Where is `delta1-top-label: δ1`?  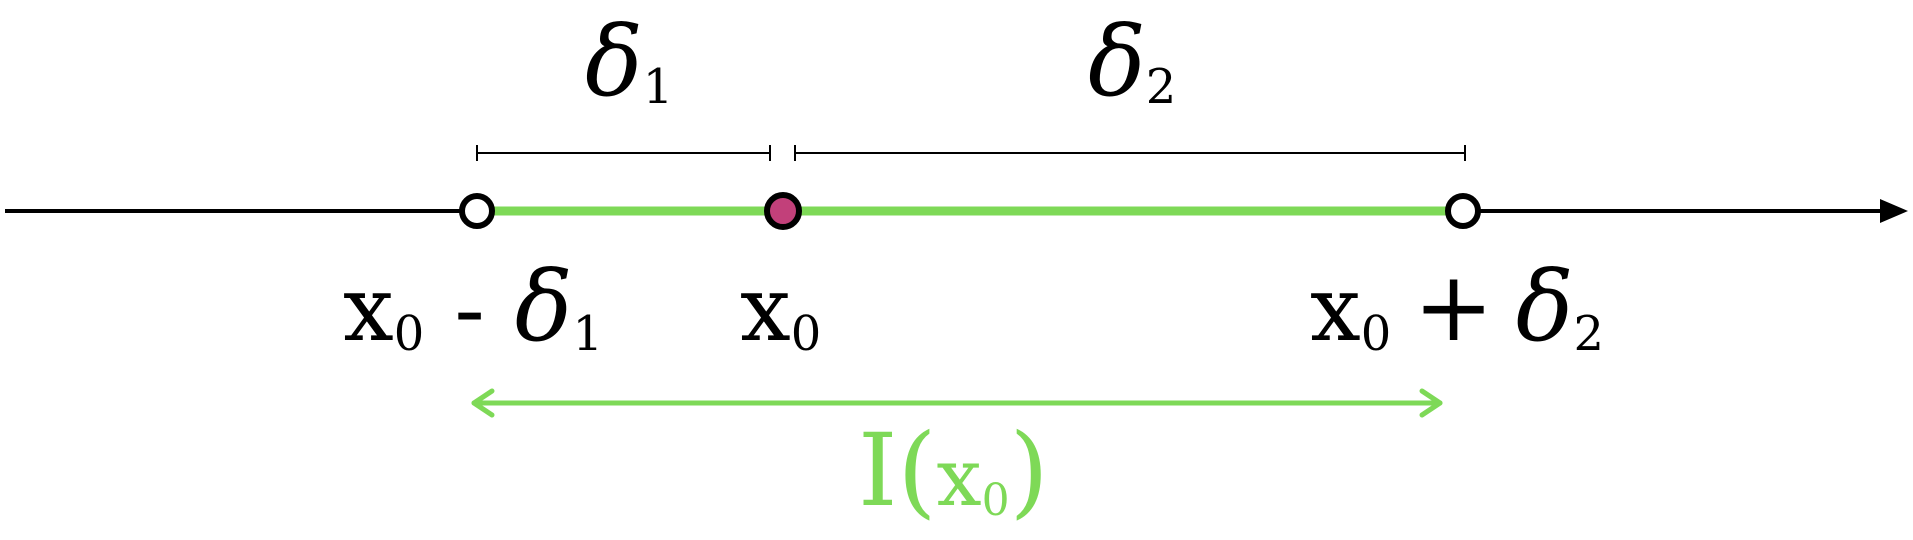 delta1-top-label: δ1 is located at coordinates (629, 62).